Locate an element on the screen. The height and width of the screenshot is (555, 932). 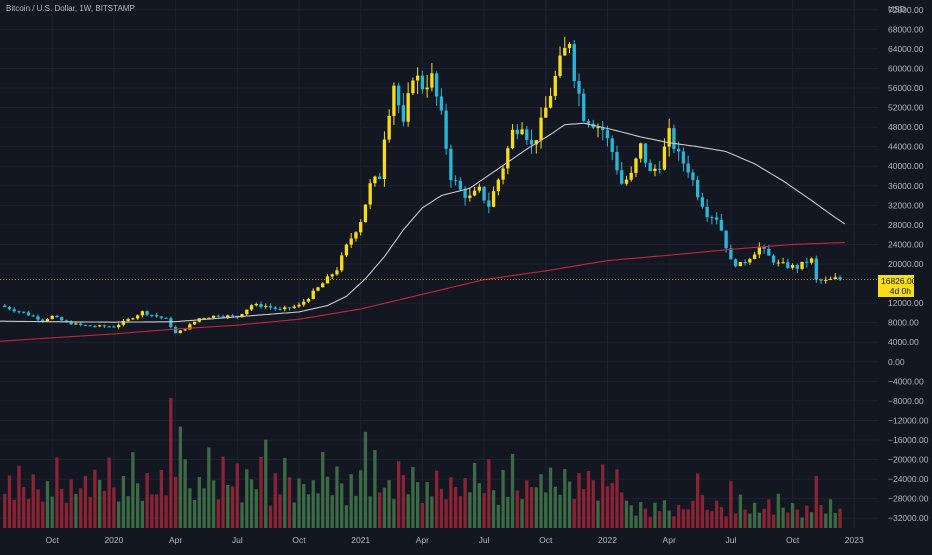
x-tick-label: Apr is located at coordinates (669, 540).